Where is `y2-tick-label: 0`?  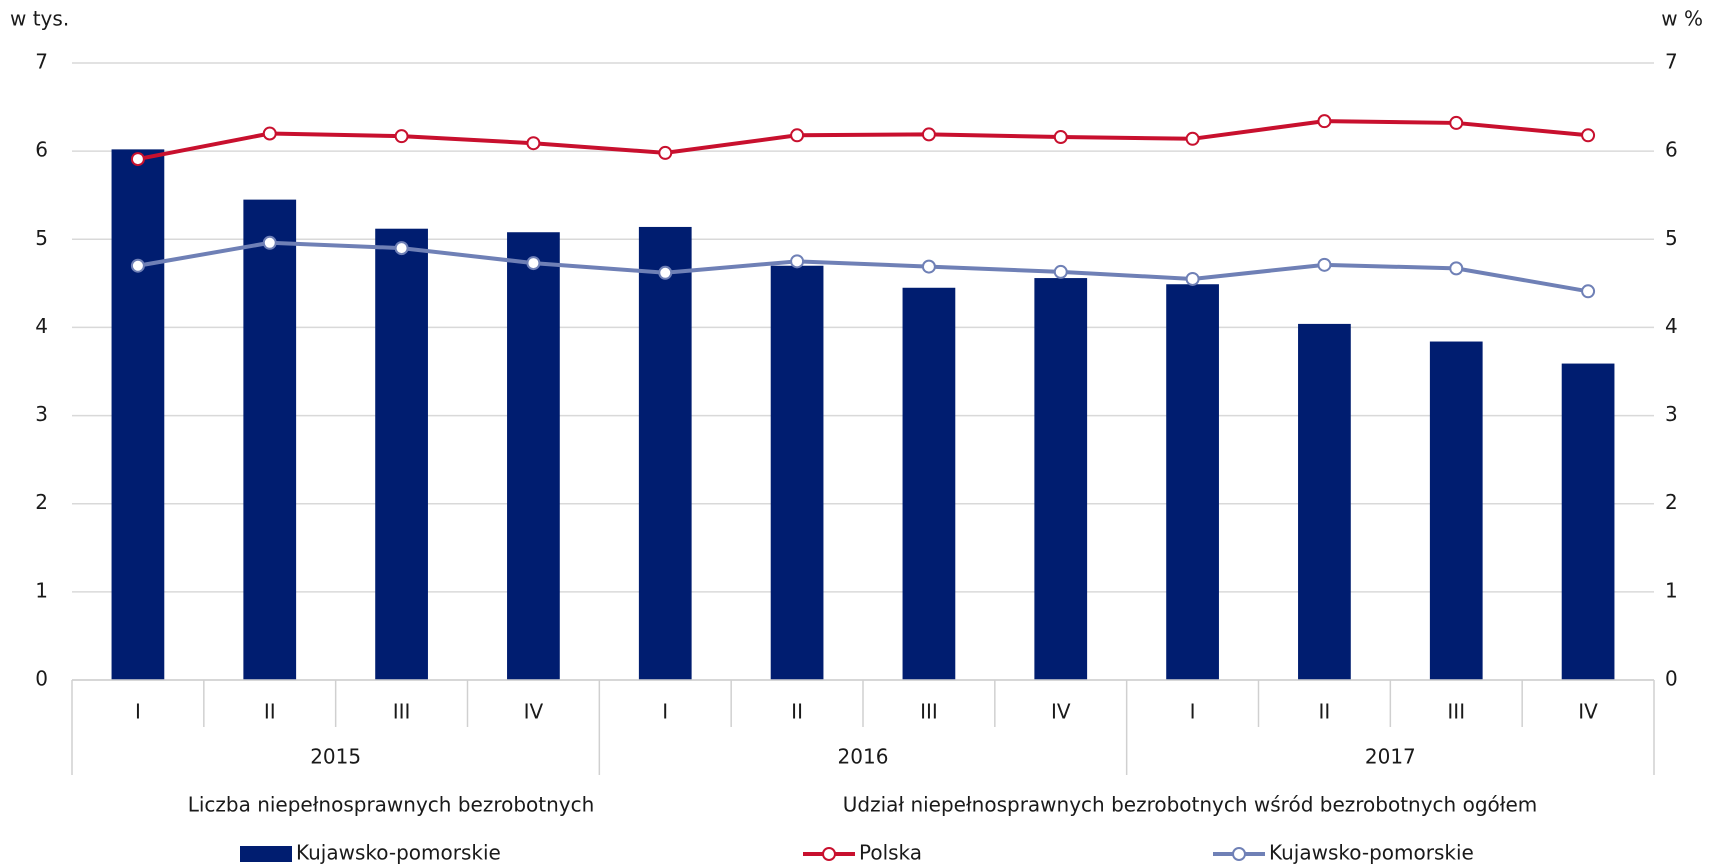 y2-tick-label: 0 is located at coordinates (1671, 679).